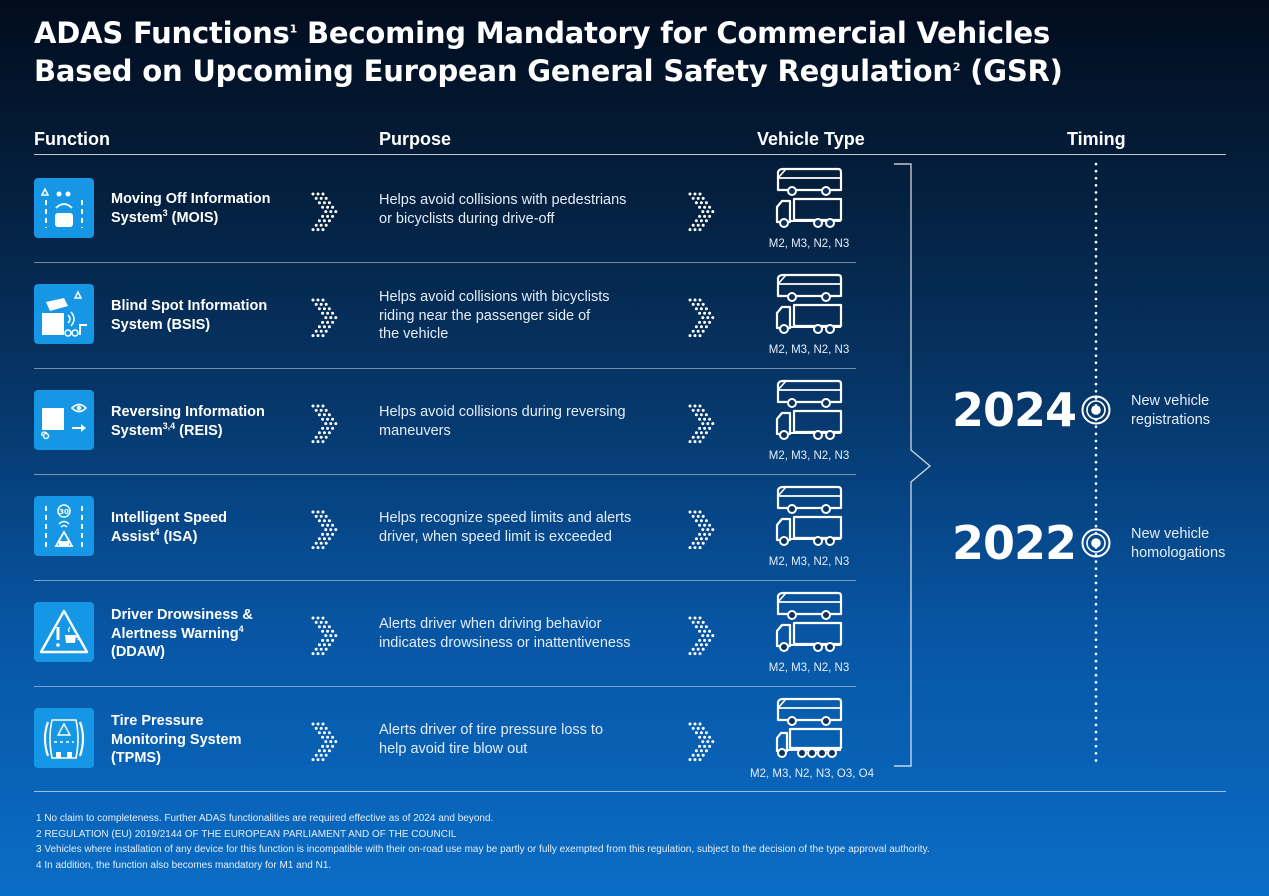  What do you see at coordinates (189, 315) in the screenshot?
I see `function-name-bsis: Blind Spot Information System (BSIS)` at bounding box center [189, 315].